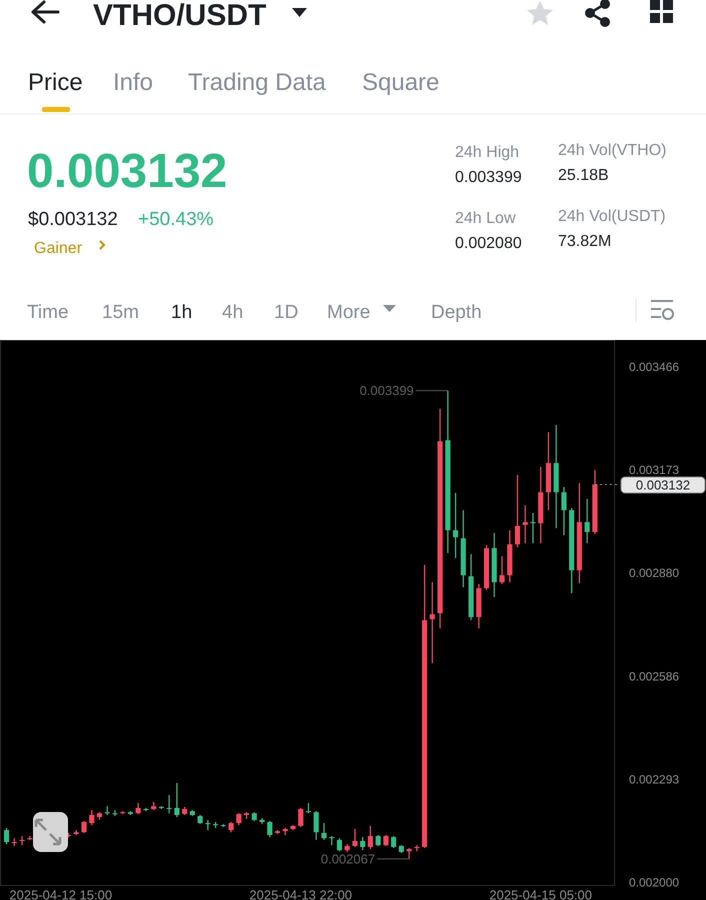 The image size is (706, 900). What do you see at coordinates (176, 219) in the screenshot?
I see `text: +50.43%` at bounding box center [176, 219].